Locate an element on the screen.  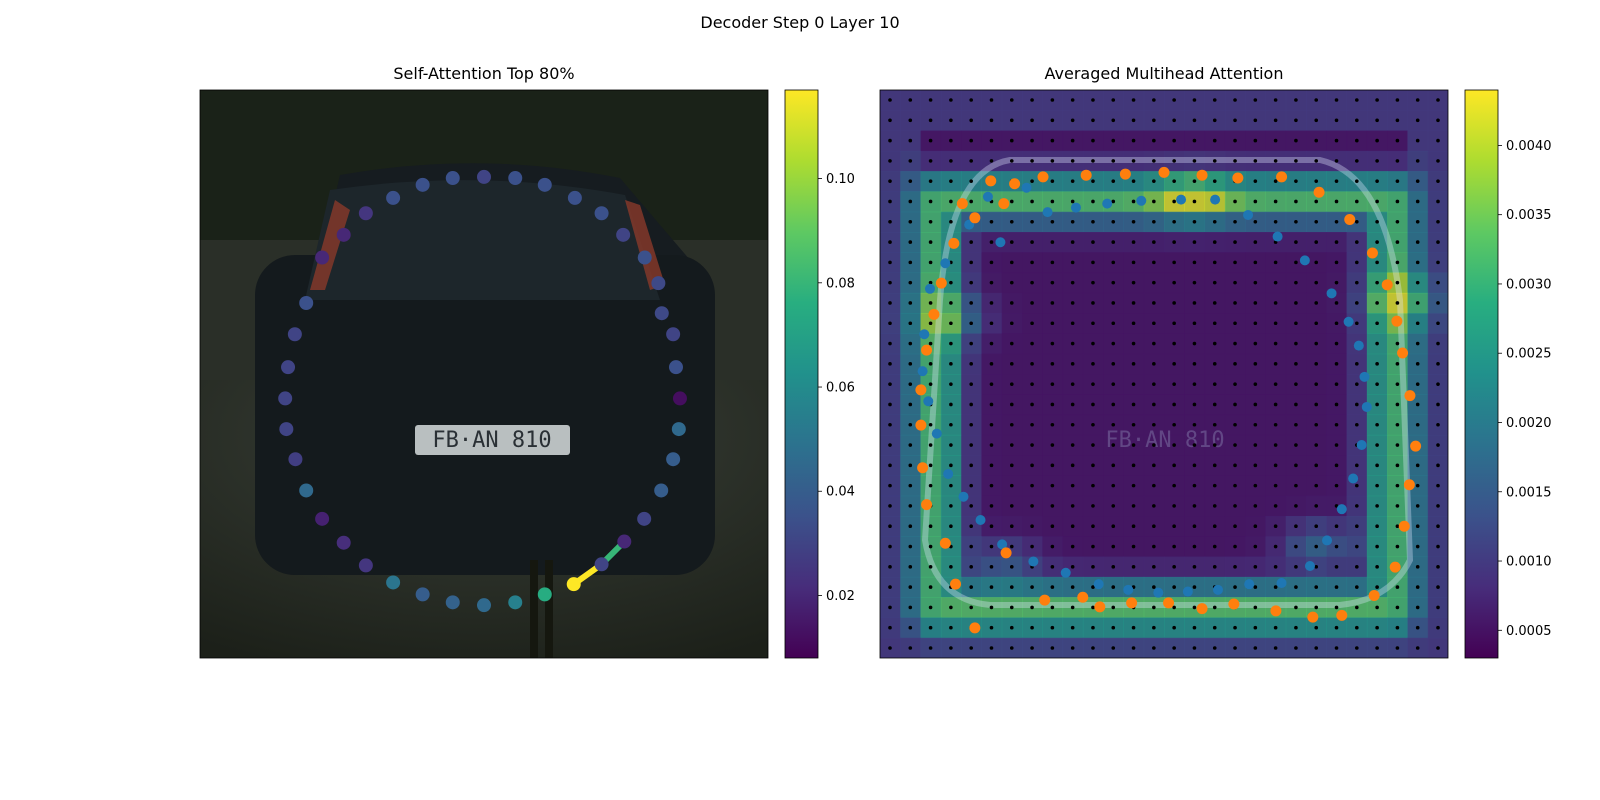
colorbar-tick-label: 0.0030 is located at coordinates (1529, 284).